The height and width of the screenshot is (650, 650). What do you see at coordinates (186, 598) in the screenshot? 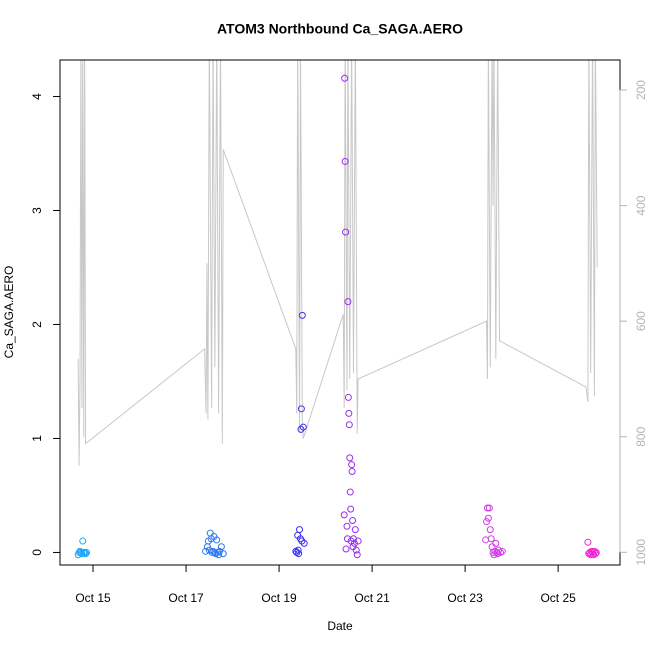
I see `x-tick-label: Oct 17` at bounding box center [186, 598].